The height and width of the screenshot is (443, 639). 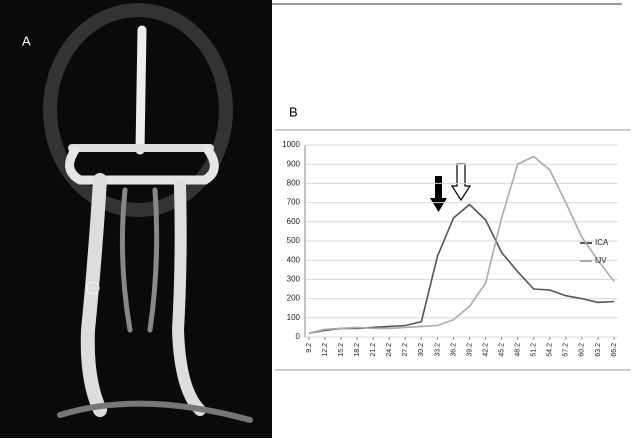 What do you see at coordinates (294, 202) in the screenshot?
I see `y-tick-label: 700` at bounding box center [294, 202].